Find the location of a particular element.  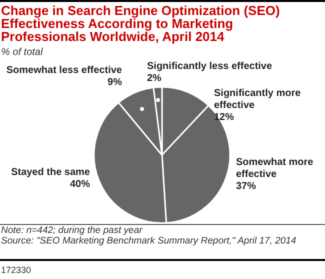

text: Note: n=442; during the past year is located at coordinates (72, 230).